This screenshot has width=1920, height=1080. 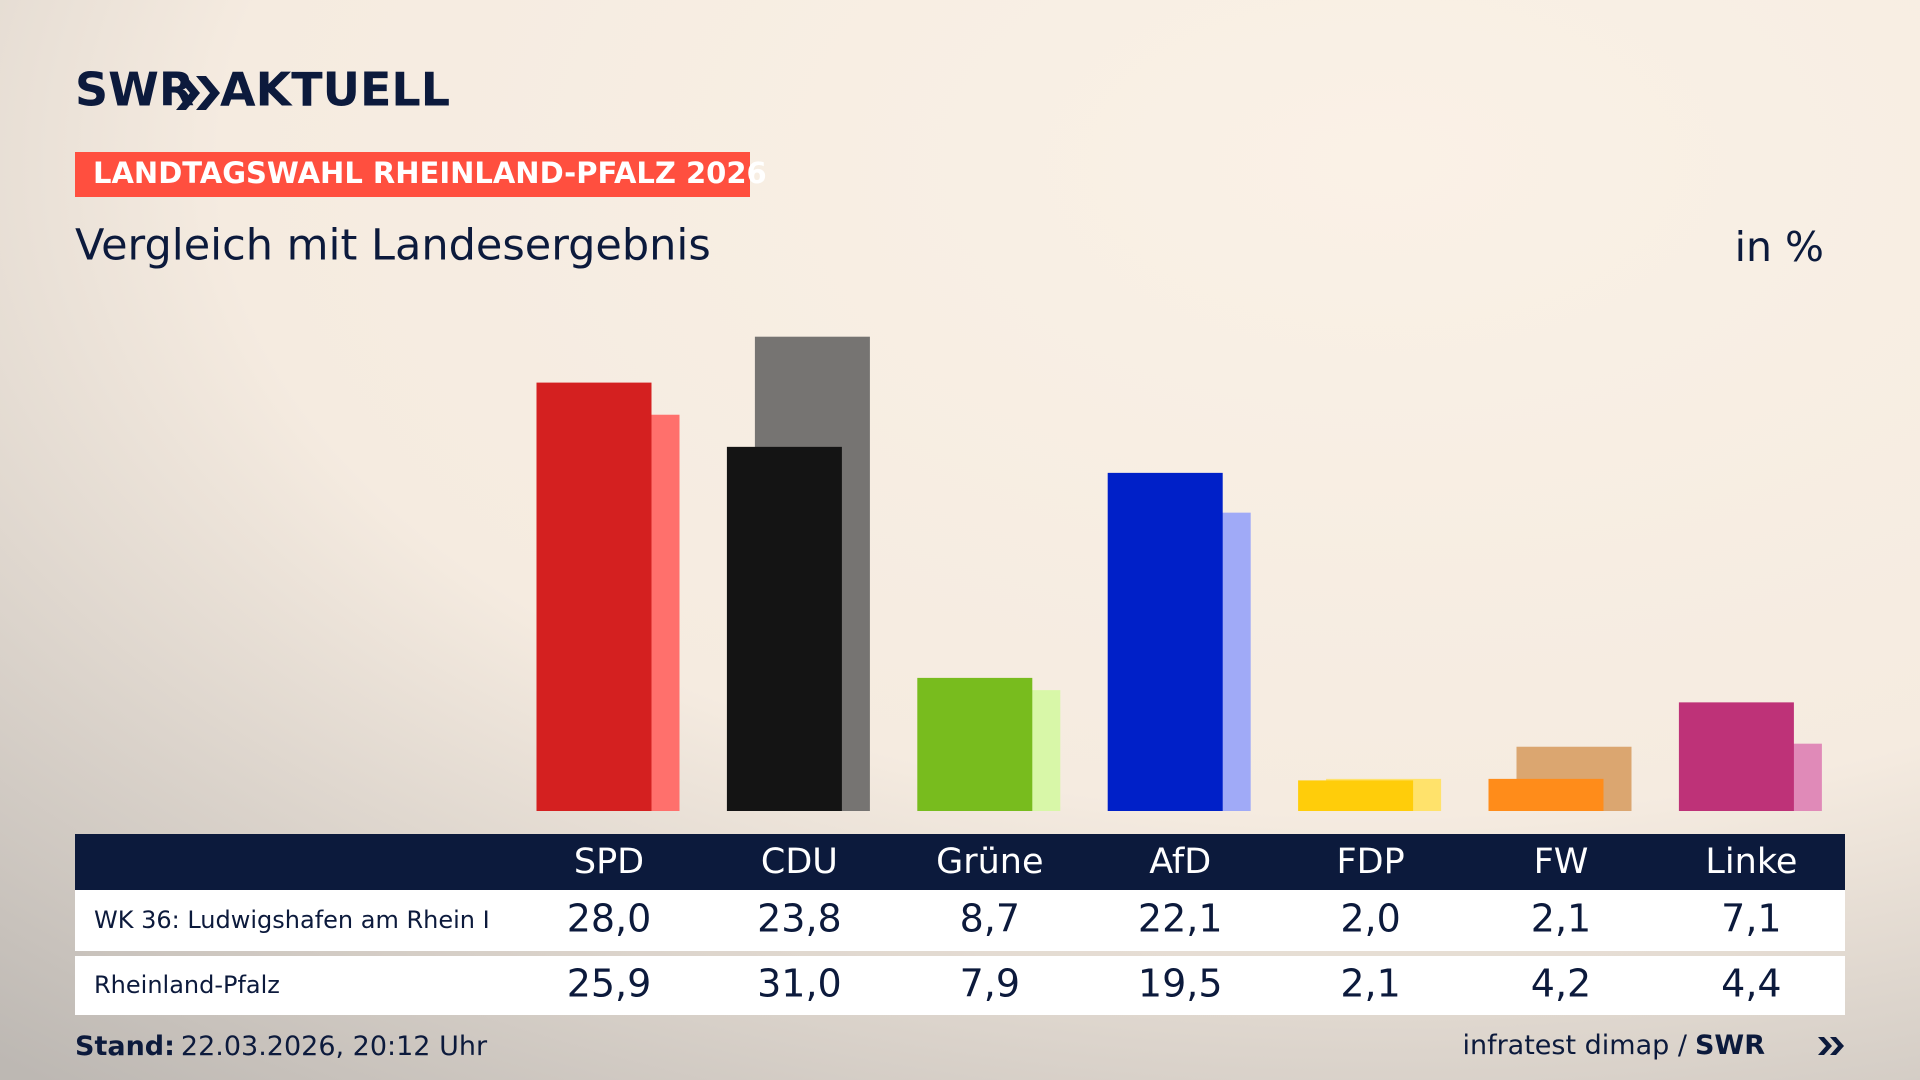 I want to click on source: infratest dimap / SWR, so click(x=1613, y=1045).